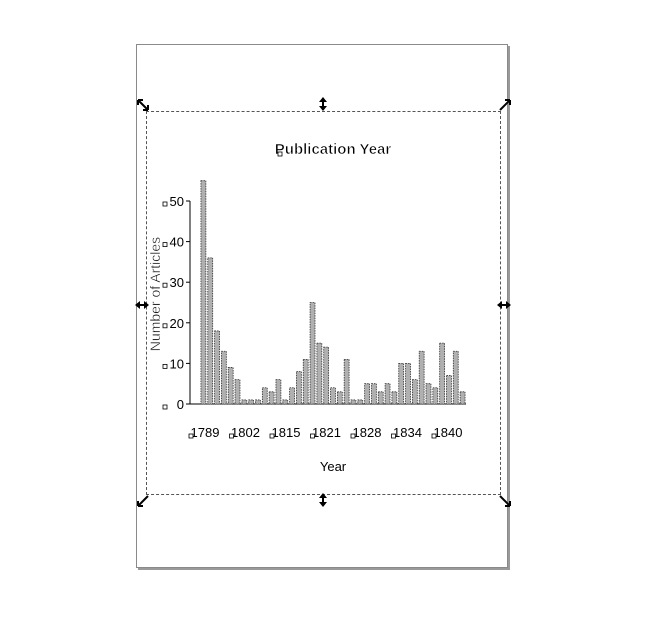  I want to click on x-tick-label: 1821, so click(326, 432).